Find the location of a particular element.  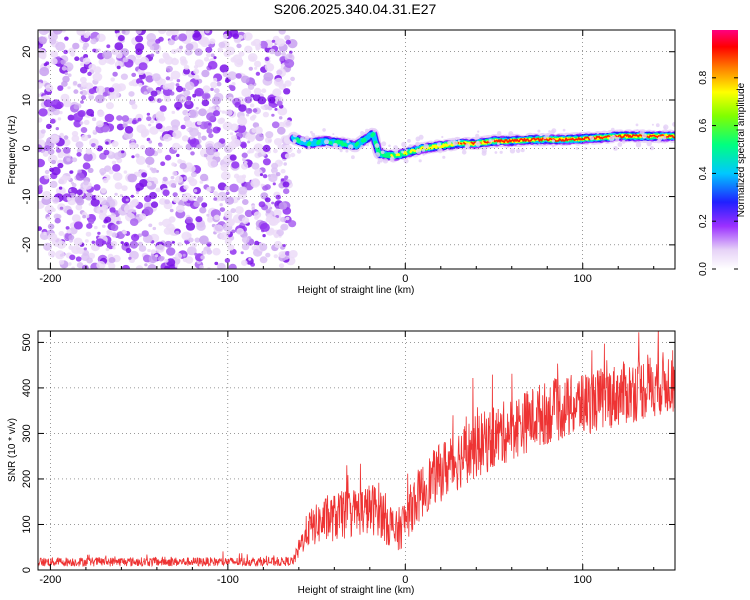

snr-y-tick-label: 300 is located at coordinates (27, 433).